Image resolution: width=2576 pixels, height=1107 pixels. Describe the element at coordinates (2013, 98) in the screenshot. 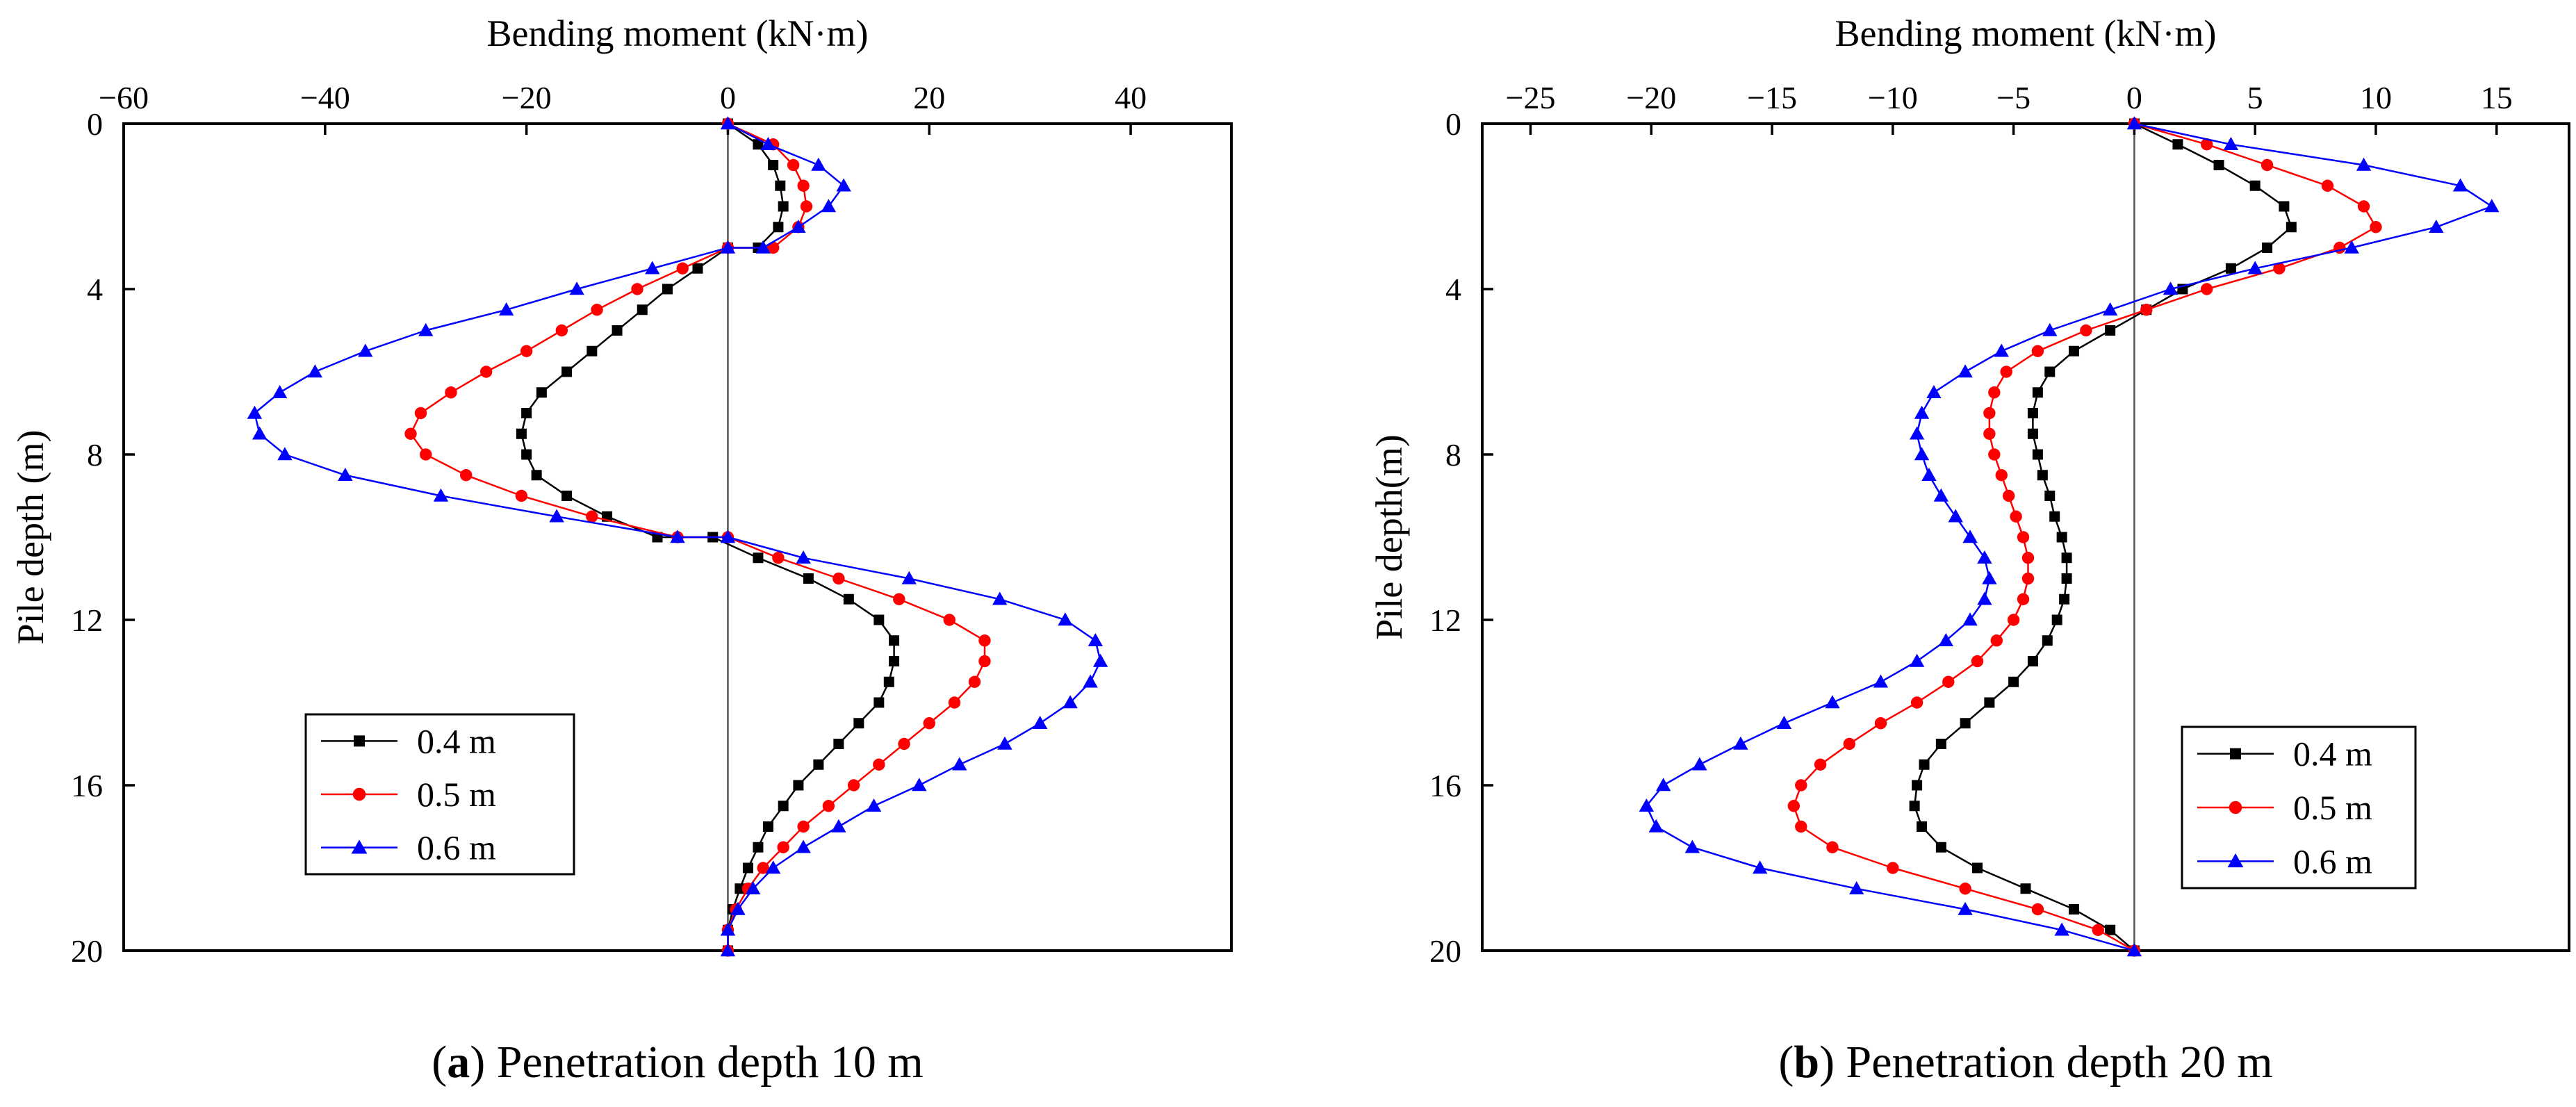

I see `x-tick-label: −5` at that location.